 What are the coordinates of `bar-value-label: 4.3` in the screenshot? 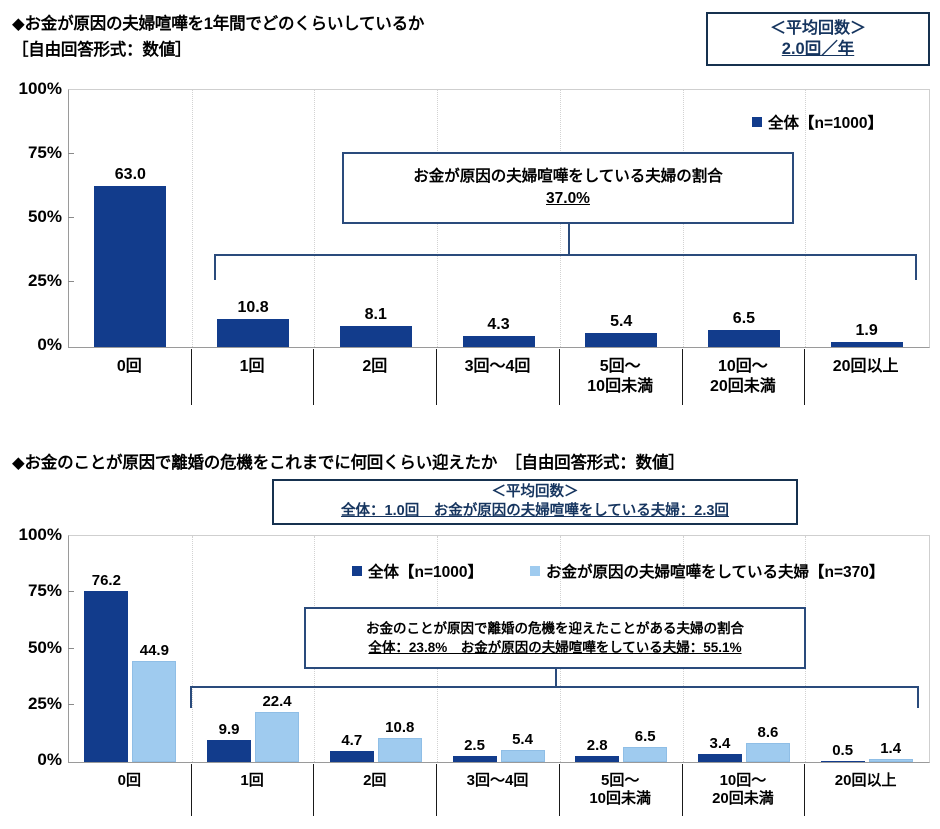 It's located at (498, 324).